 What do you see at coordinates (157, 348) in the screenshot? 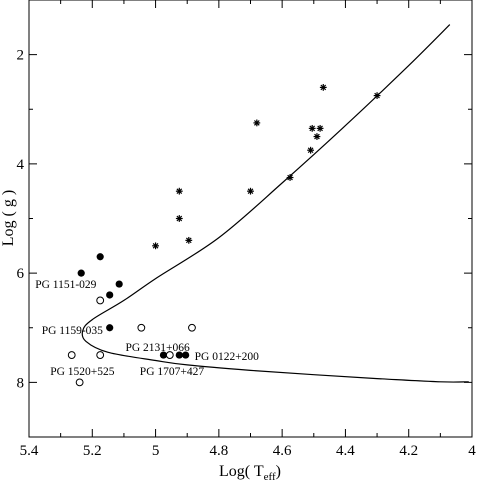
I see `annotation-label: PG 2131+066` at bounding box center [157, 348].